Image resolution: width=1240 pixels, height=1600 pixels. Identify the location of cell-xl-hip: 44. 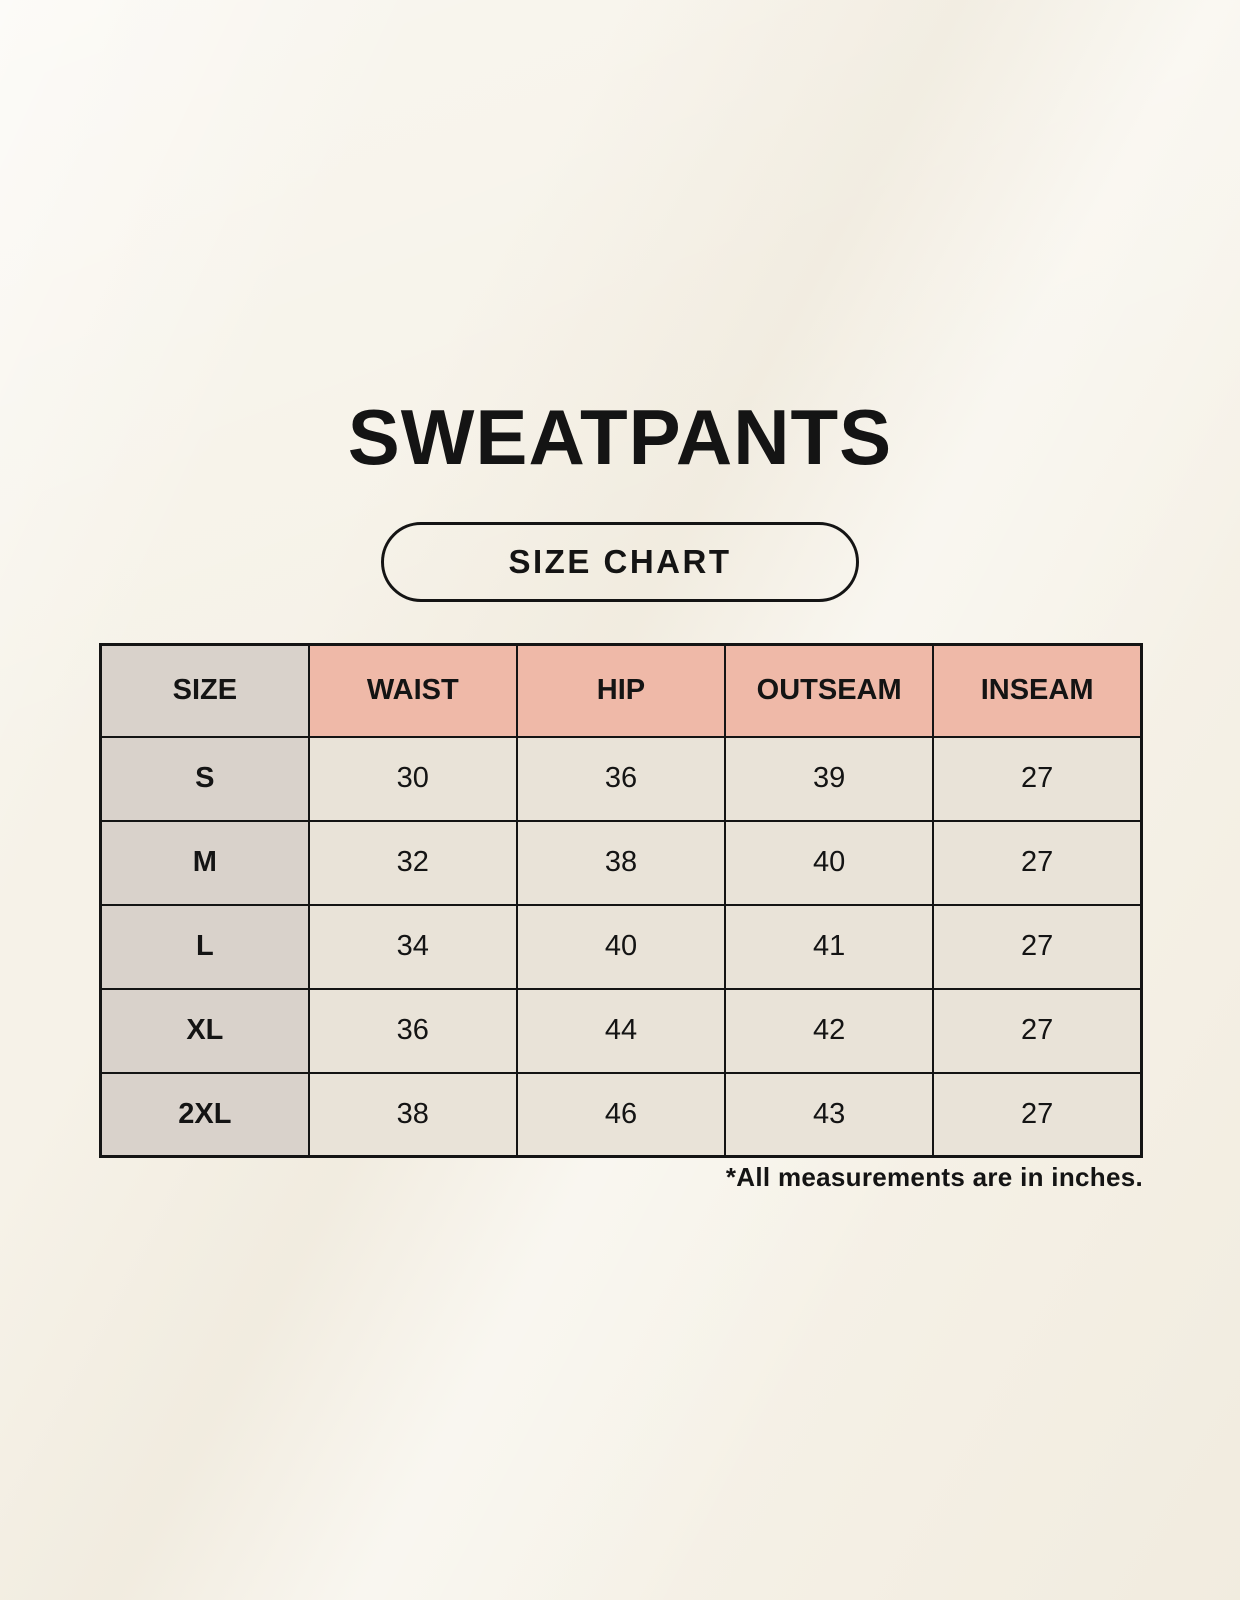
(621, 1030).